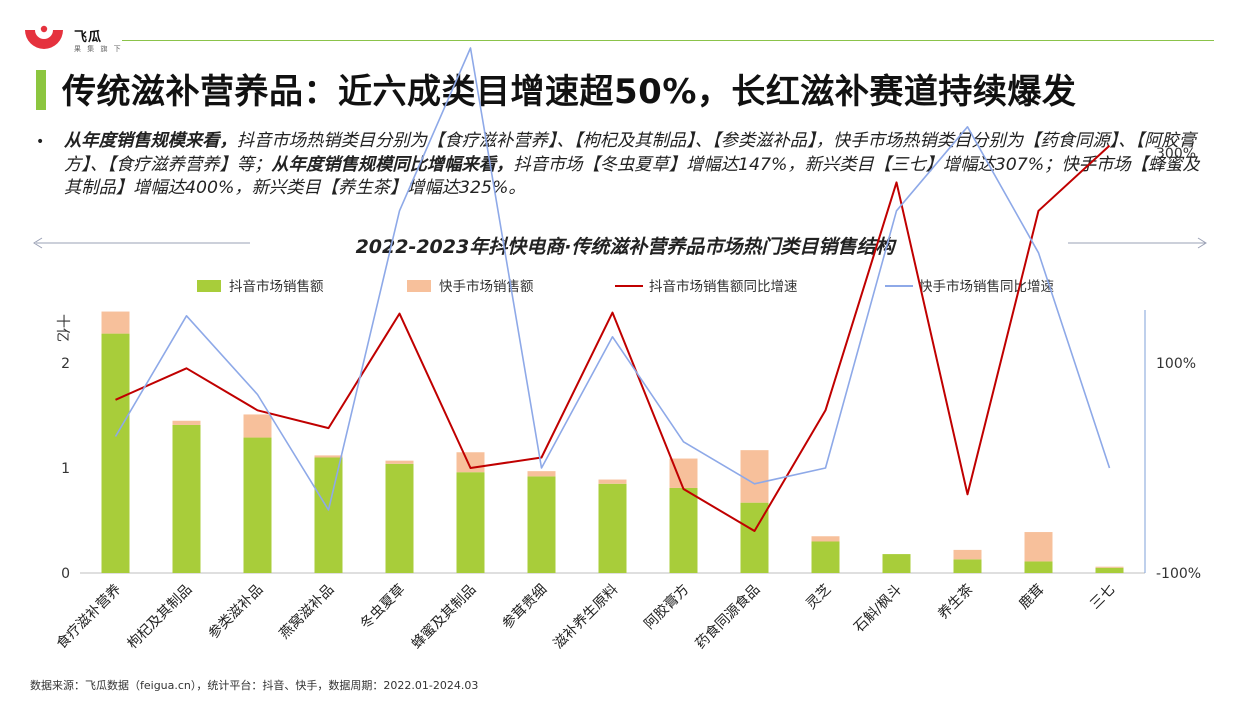 This screenshot has width=1250, height=703. I want to click on x-tick-label: 石斛/枫斗, so click(878, 609).